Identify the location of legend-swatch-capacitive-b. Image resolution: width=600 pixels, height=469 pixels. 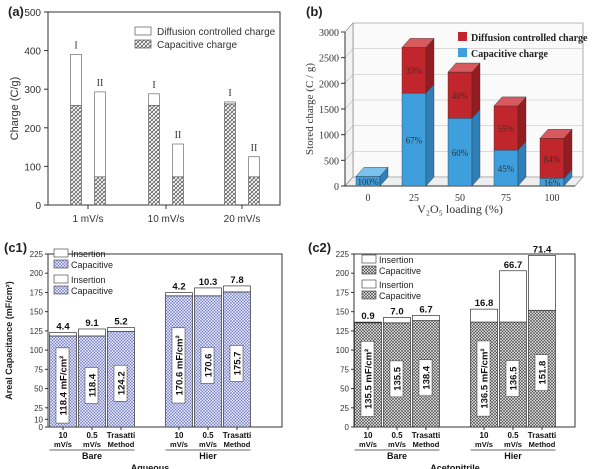
(462, 52).